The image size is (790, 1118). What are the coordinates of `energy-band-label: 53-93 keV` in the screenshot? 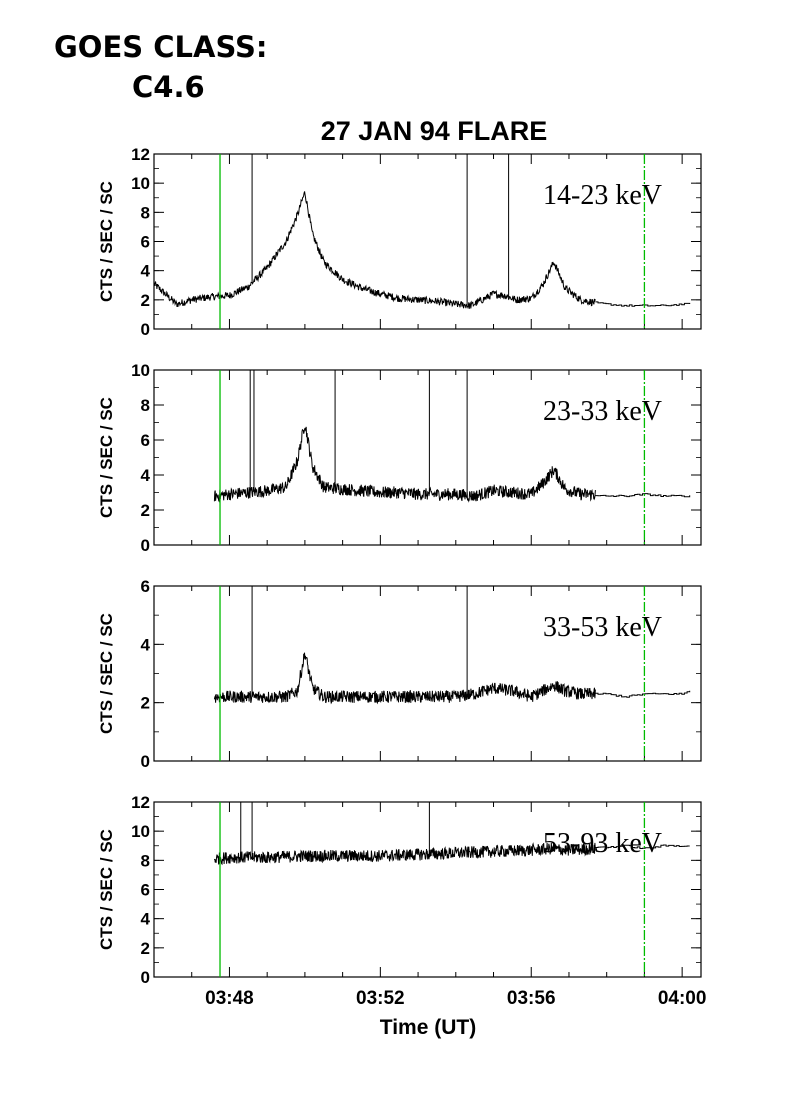 It's located at (602, 843).